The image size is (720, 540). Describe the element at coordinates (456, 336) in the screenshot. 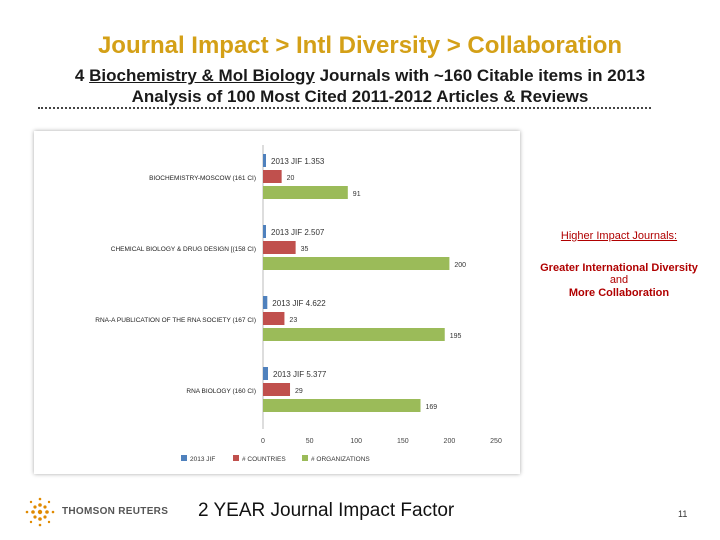

I see `data-label-3-3: 195` at that location.